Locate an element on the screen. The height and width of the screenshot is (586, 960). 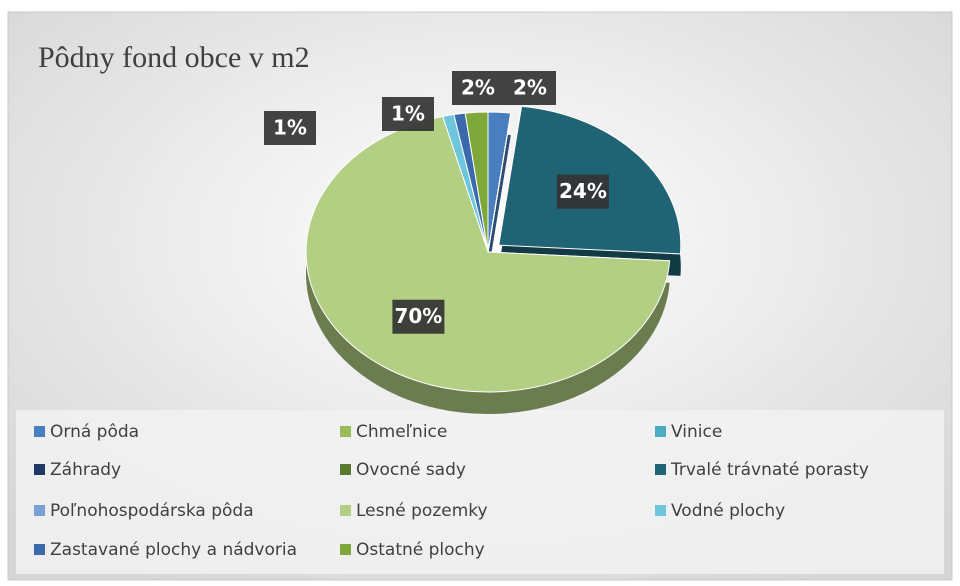
data-label: 24% is located at coordinates (583, 191).